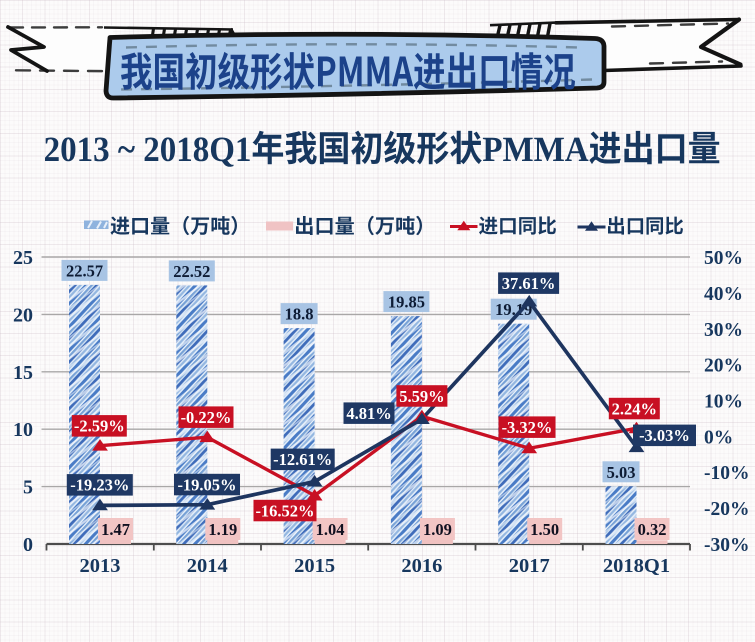  I want to click on svg-text: -2.59%, so click(99, 426).